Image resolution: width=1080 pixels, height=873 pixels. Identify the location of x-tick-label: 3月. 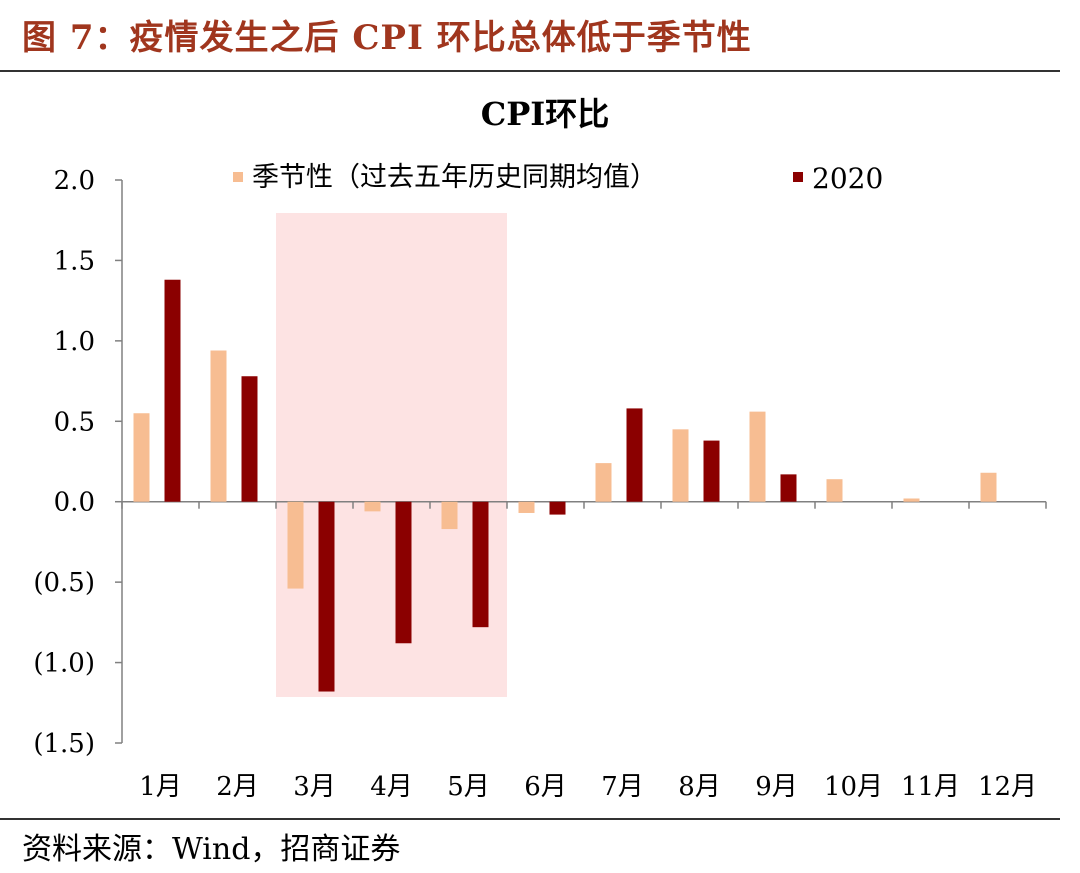
(314, 787).